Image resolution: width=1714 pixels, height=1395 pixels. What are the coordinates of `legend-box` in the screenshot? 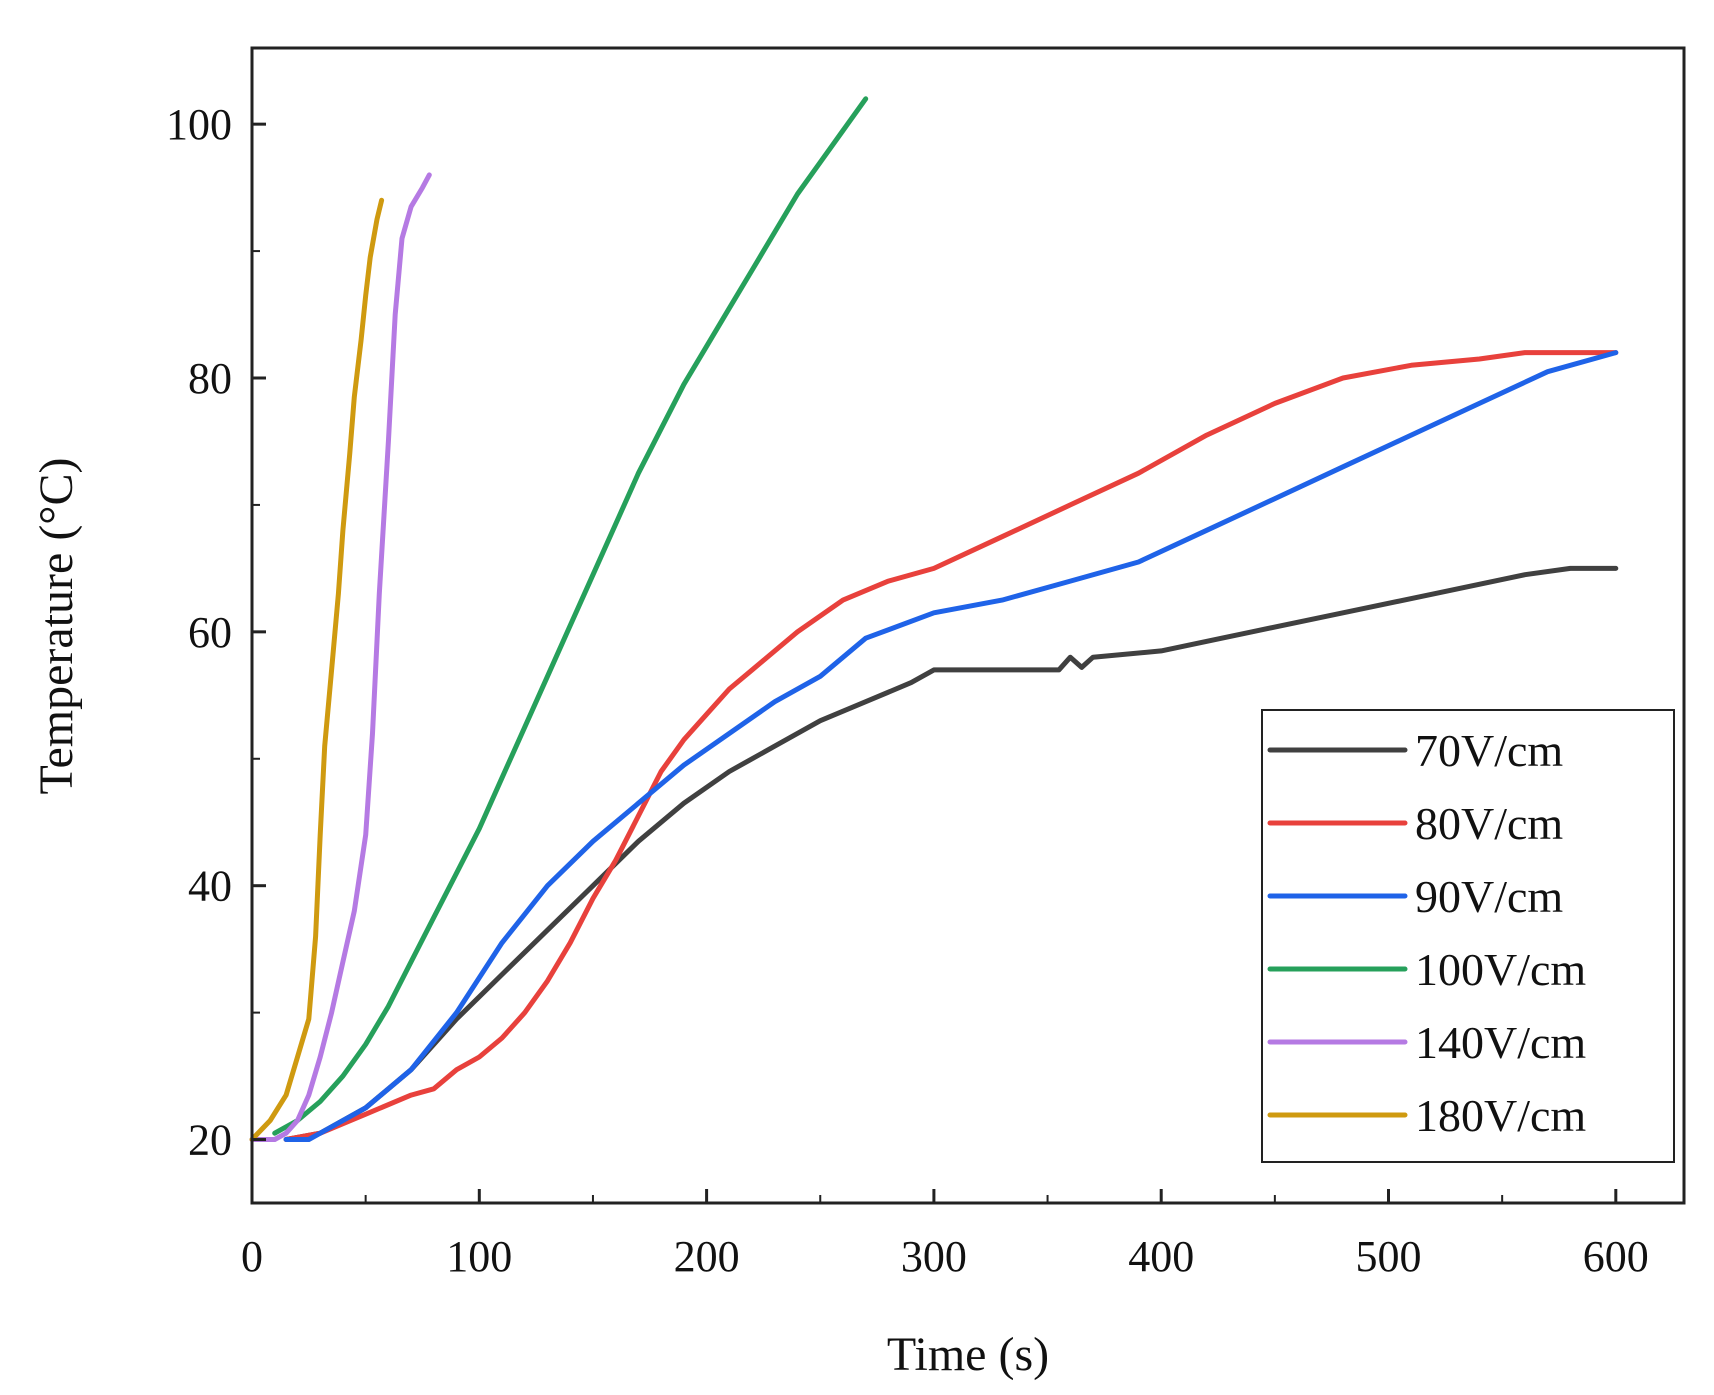 It's located at (1468, 936).